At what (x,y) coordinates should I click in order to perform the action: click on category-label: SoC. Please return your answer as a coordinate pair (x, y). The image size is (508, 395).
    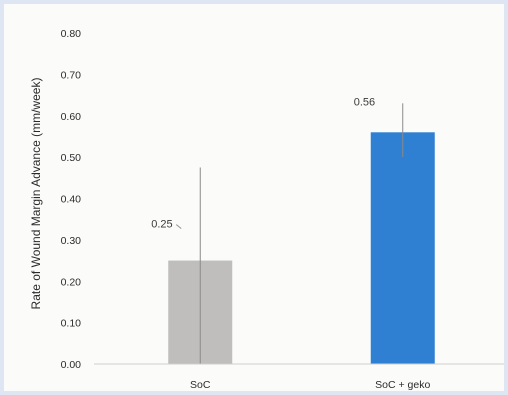
    Looking at the image, I should click on (200, 385).